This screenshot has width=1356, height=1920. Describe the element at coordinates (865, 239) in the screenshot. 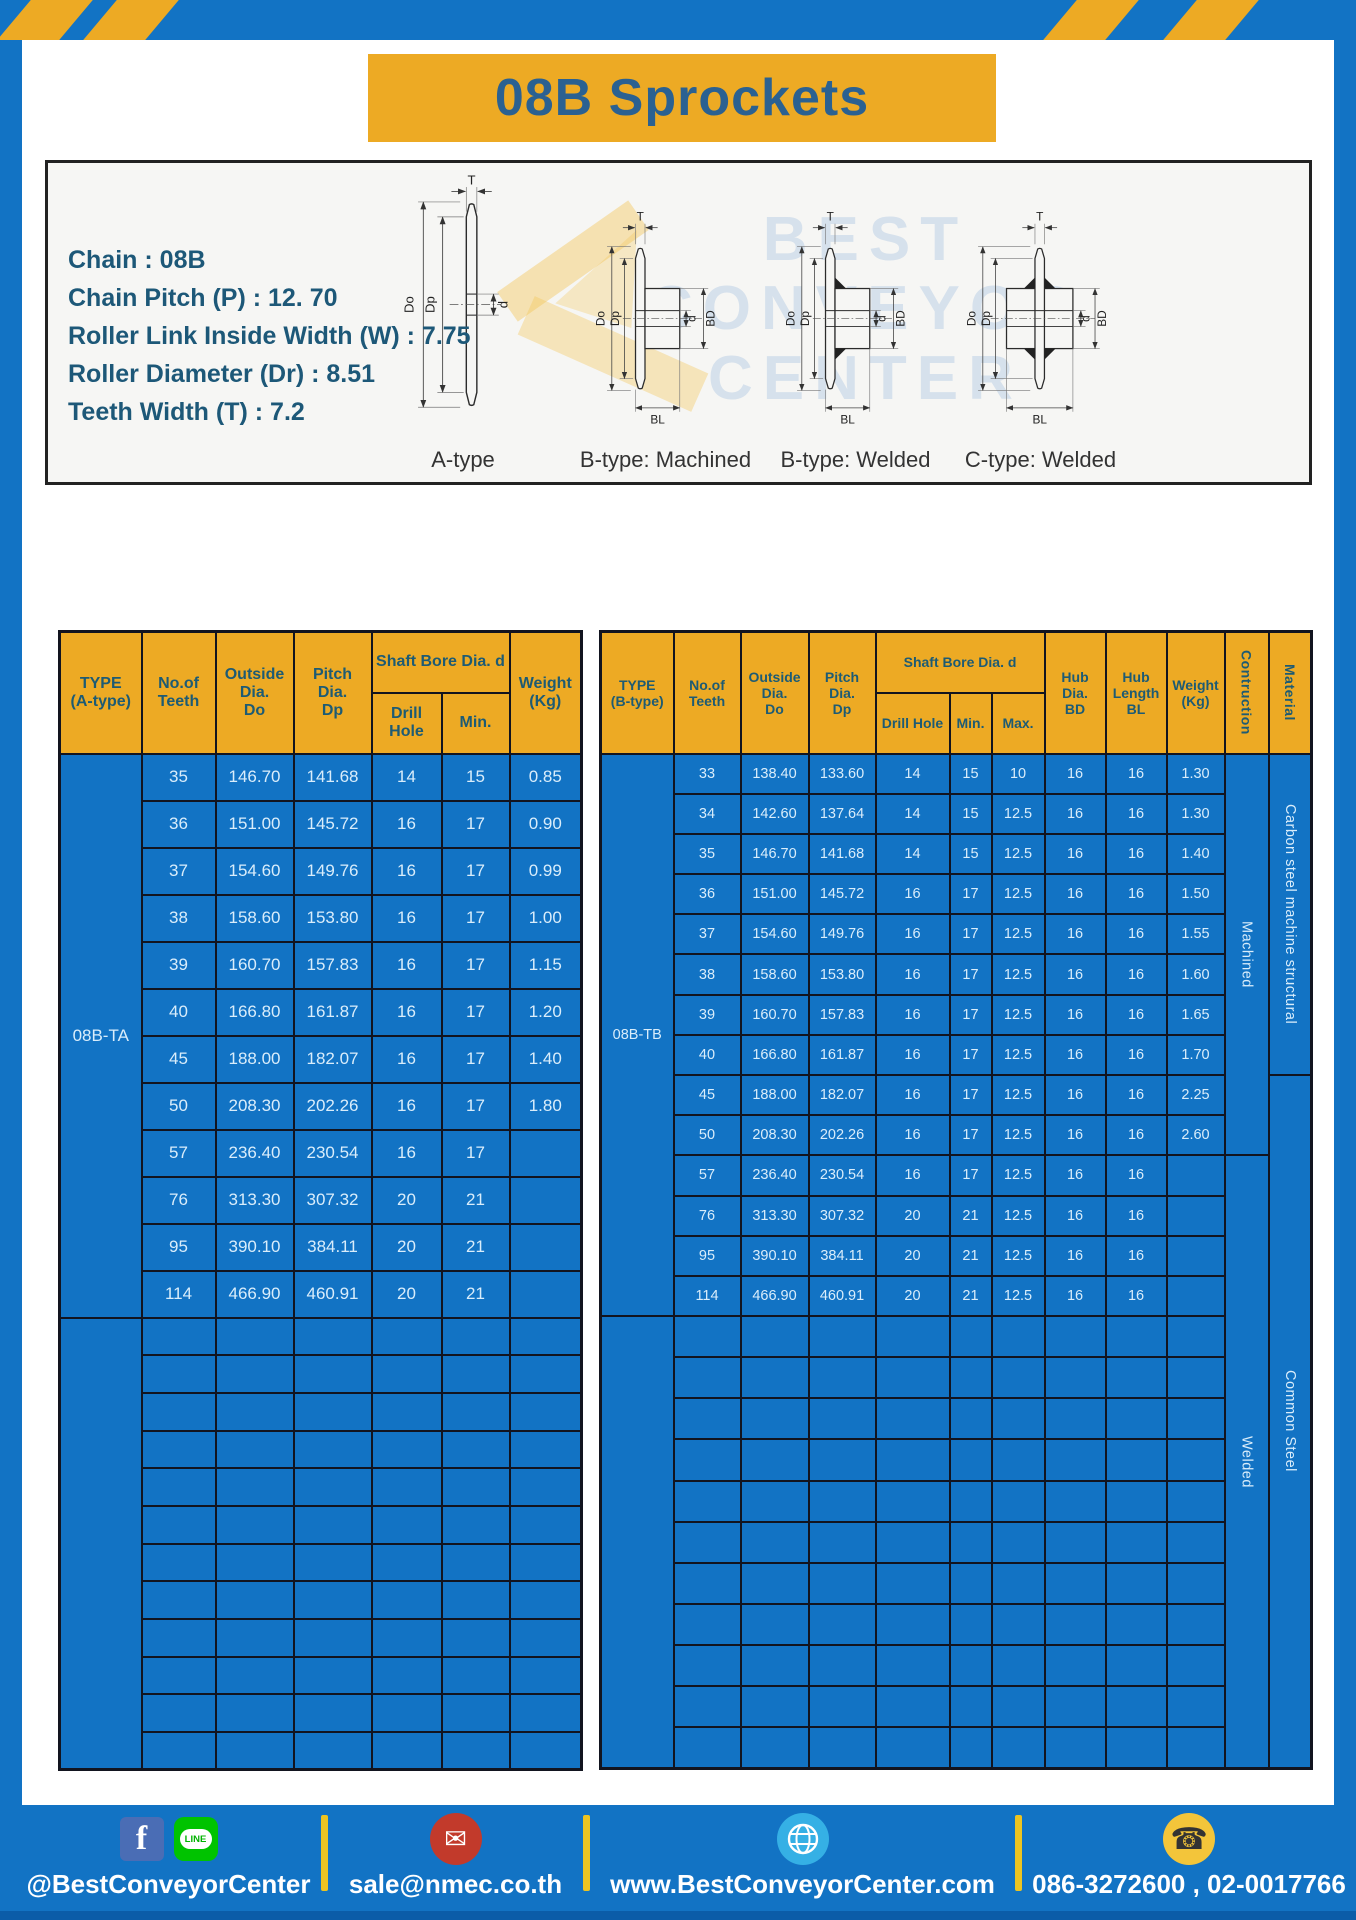

I see `watermark-line: BEST` at that location.